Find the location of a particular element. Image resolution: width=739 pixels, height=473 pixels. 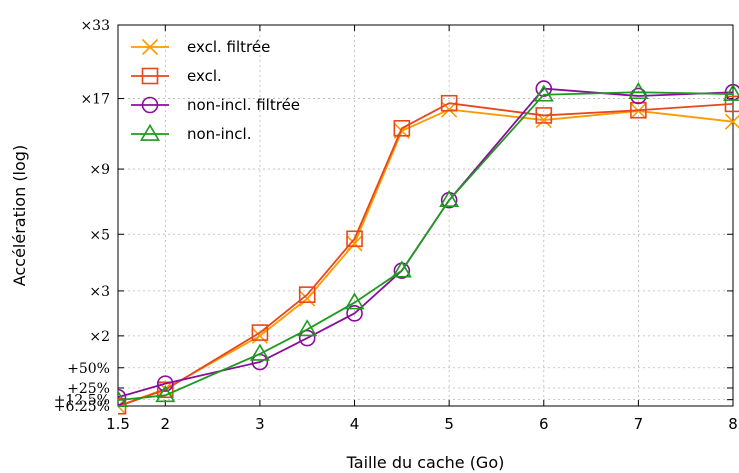

legend-label: non-incl. filtrée is located at coordinates (243, 105).